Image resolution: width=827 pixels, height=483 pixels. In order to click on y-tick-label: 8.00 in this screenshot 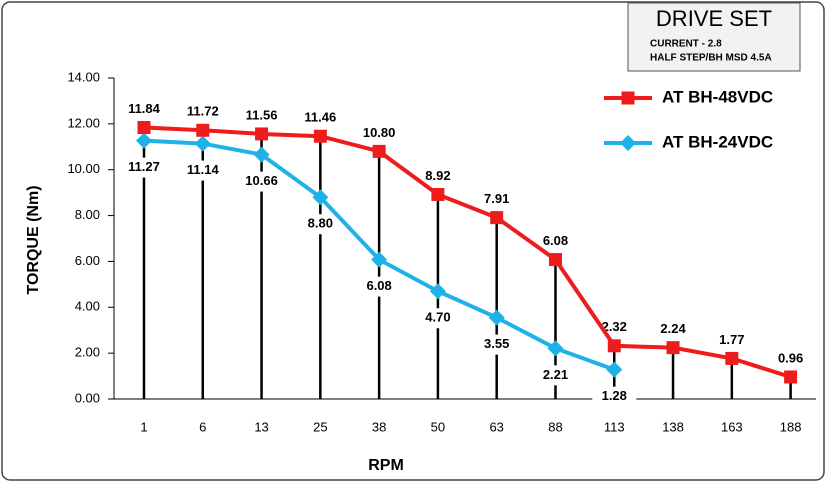, I will do `click(87, 214)`.